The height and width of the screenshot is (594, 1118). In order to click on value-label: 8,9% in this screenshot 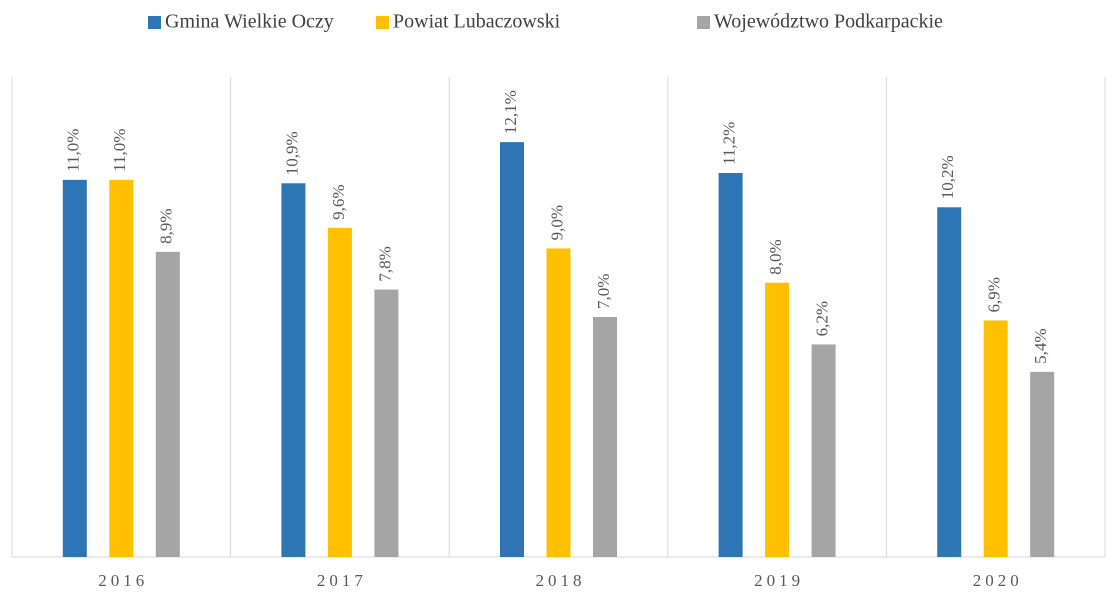, I will do `click(166, 225)`.